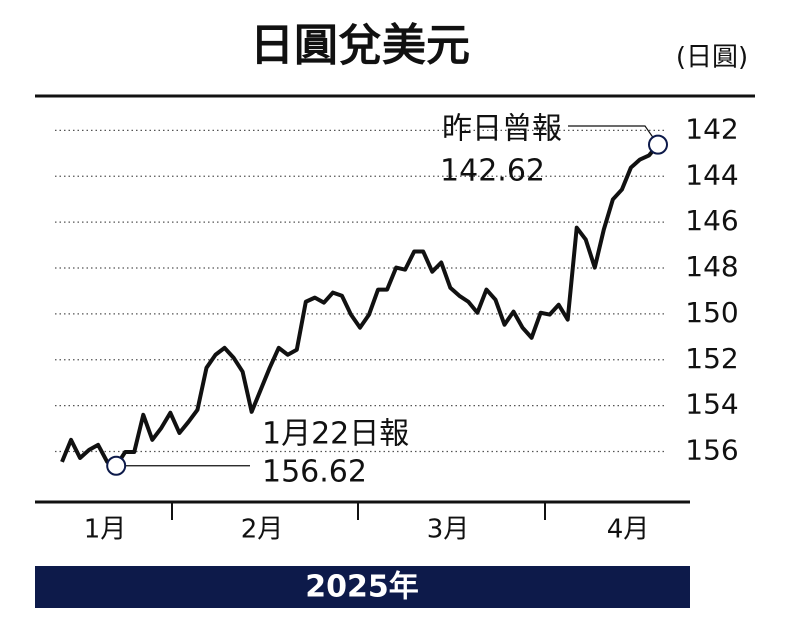 The width and height of the screenshot is (800, 635). I want to click on annotation-label: 昨日曾報, so click(502, 129).